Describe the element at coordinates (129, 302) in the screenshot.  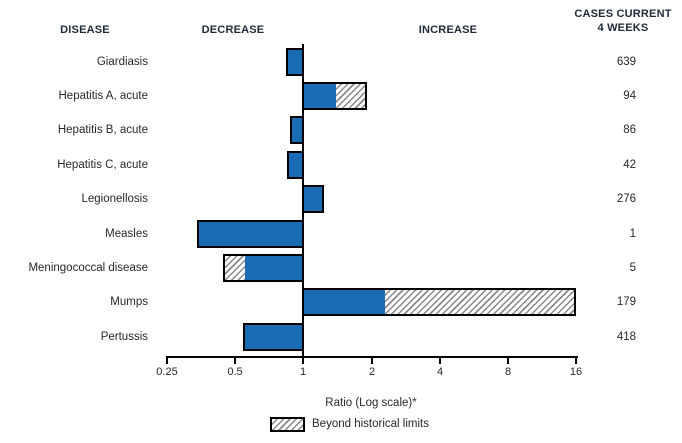
I see `disease-label: Mumps` at that location.